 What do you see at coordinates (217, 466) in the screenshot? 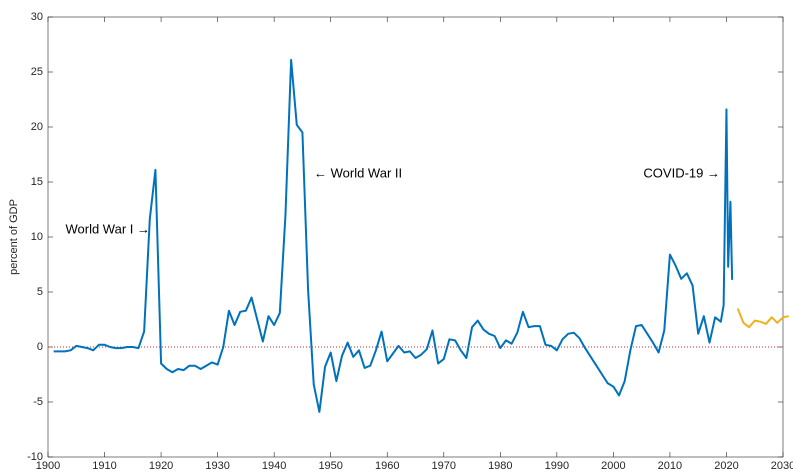
I see `x-tick-label: 1930` at bounding box center [217, 466].